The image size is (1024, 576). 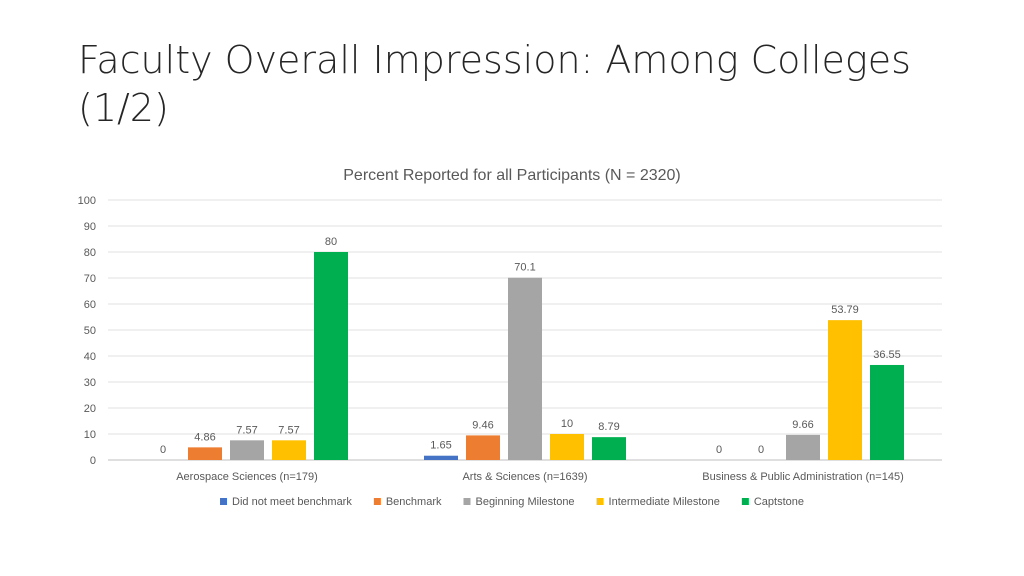 I want to click on legend-item: Captstone, so click(x=772, y=502).